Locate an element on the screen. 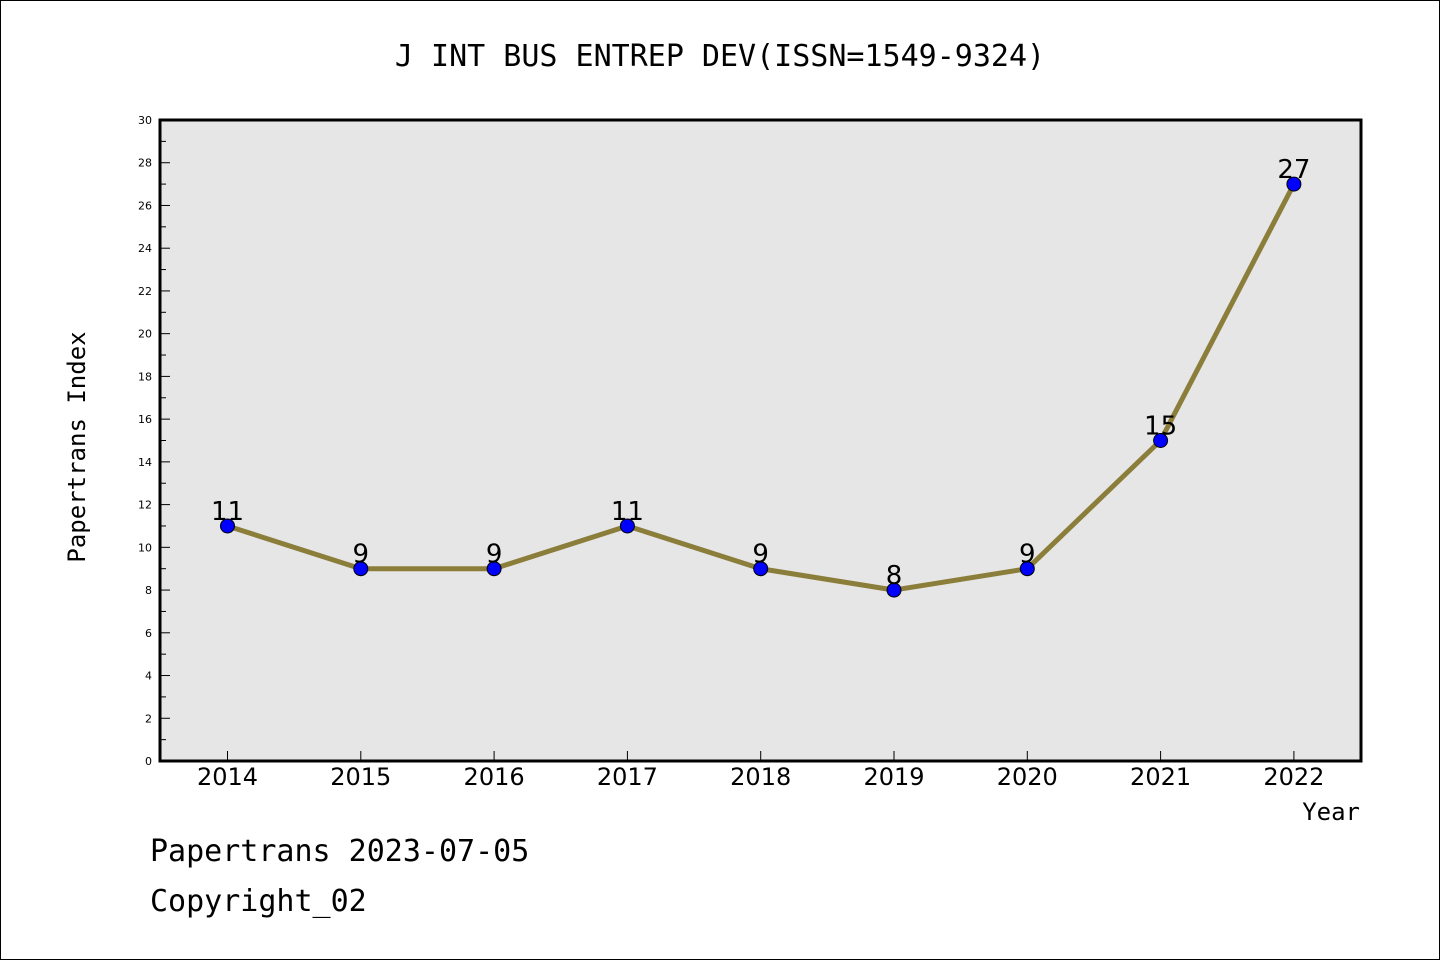  x-tick-label: 2014 is located at coordinates (227, 777).